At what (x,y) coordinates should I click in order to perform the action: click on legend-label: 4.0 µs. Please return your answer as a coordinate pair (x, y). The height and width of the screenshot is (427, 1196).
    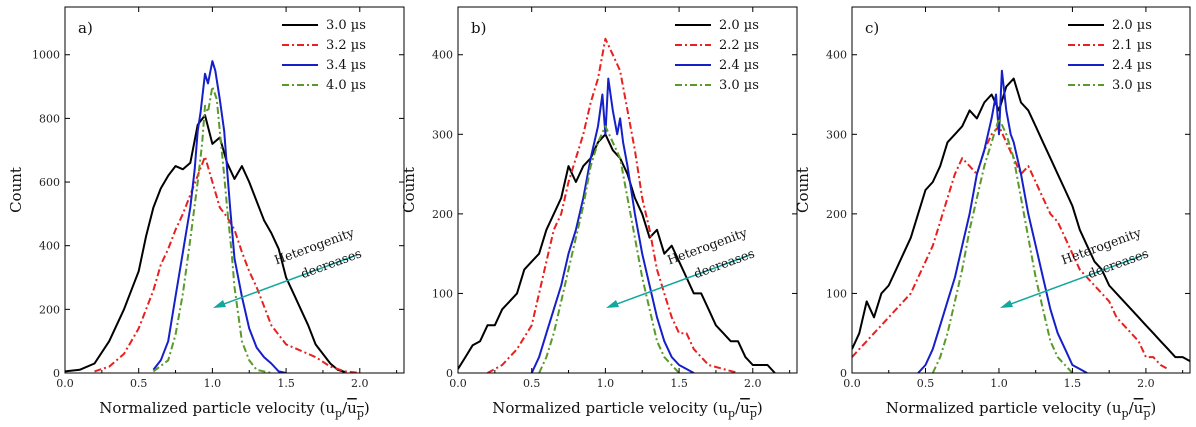
    Looking at the image, I should click on (346, 85).